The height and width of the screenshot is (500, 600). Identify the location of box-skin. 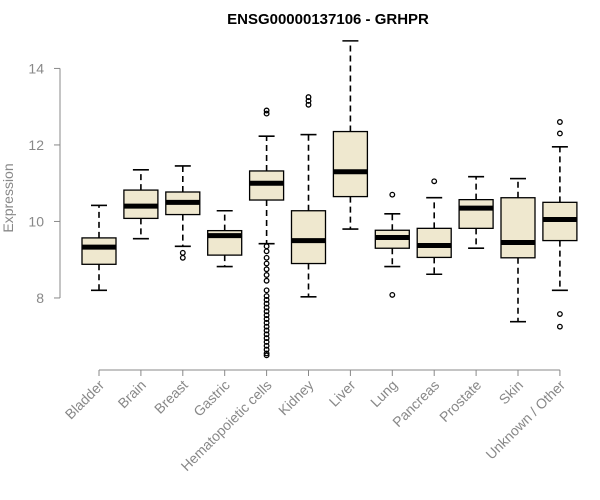
(518, 250).